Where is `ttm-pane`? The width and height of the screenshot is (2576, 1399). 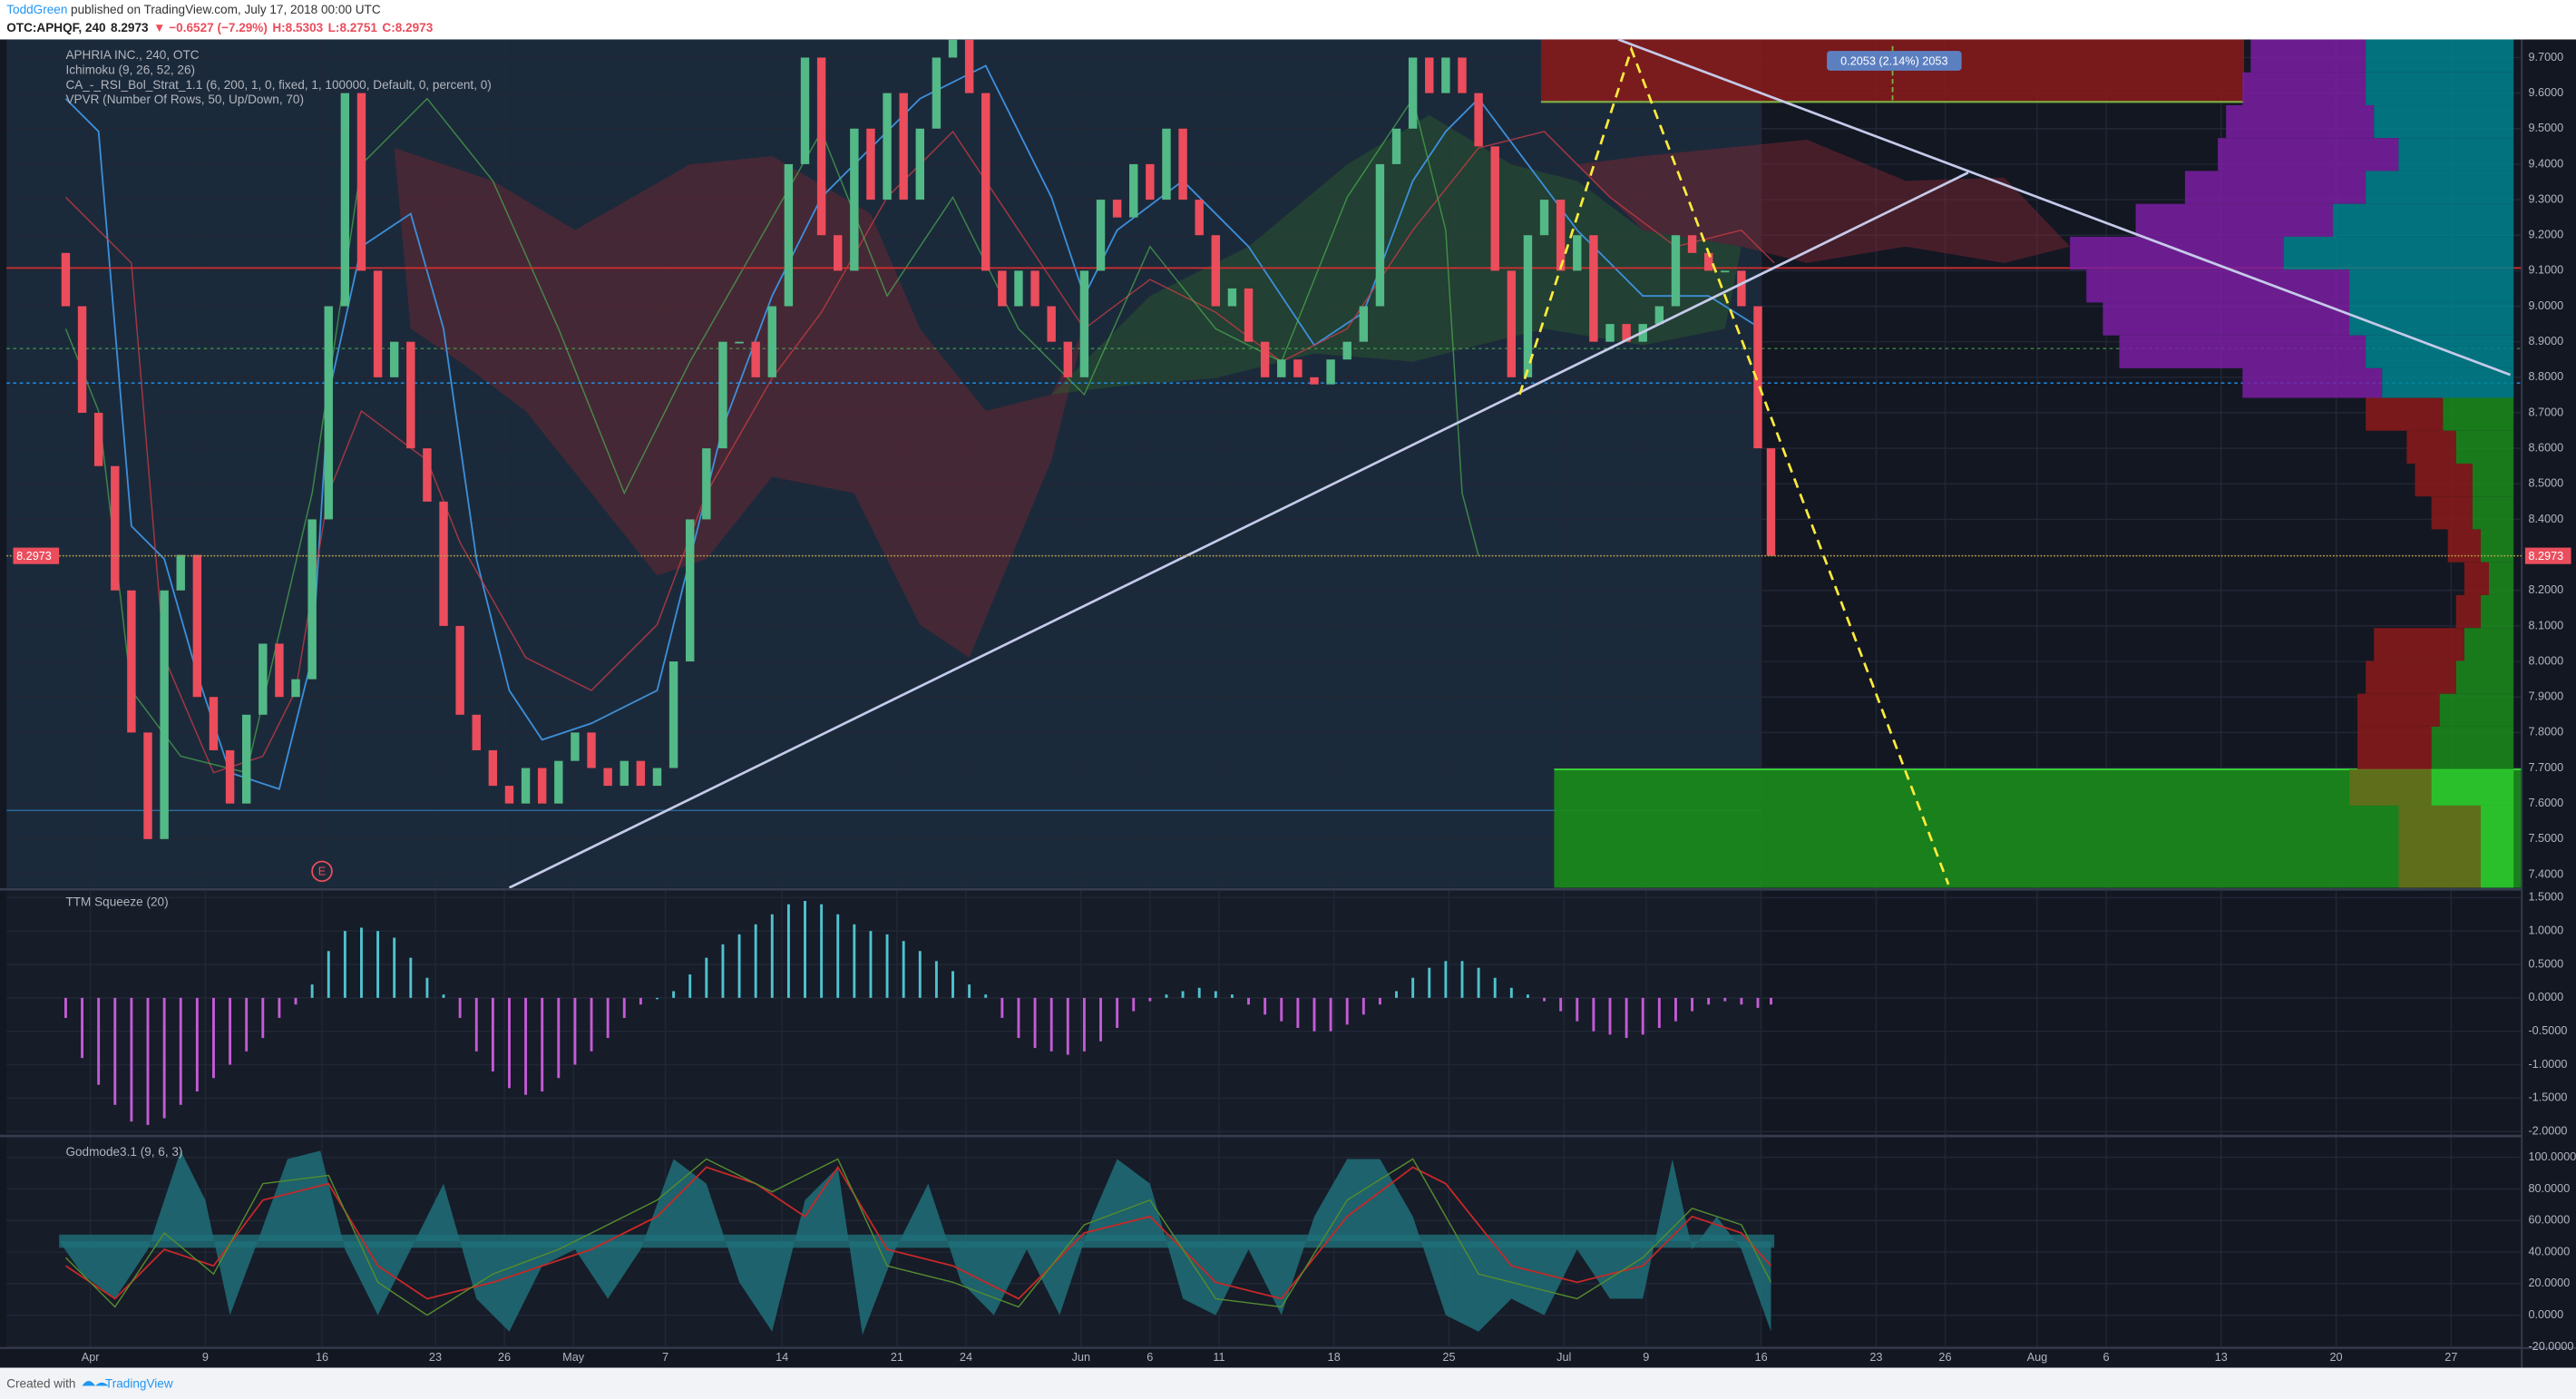
ttm-pane is located at coordinates (918, 1013).